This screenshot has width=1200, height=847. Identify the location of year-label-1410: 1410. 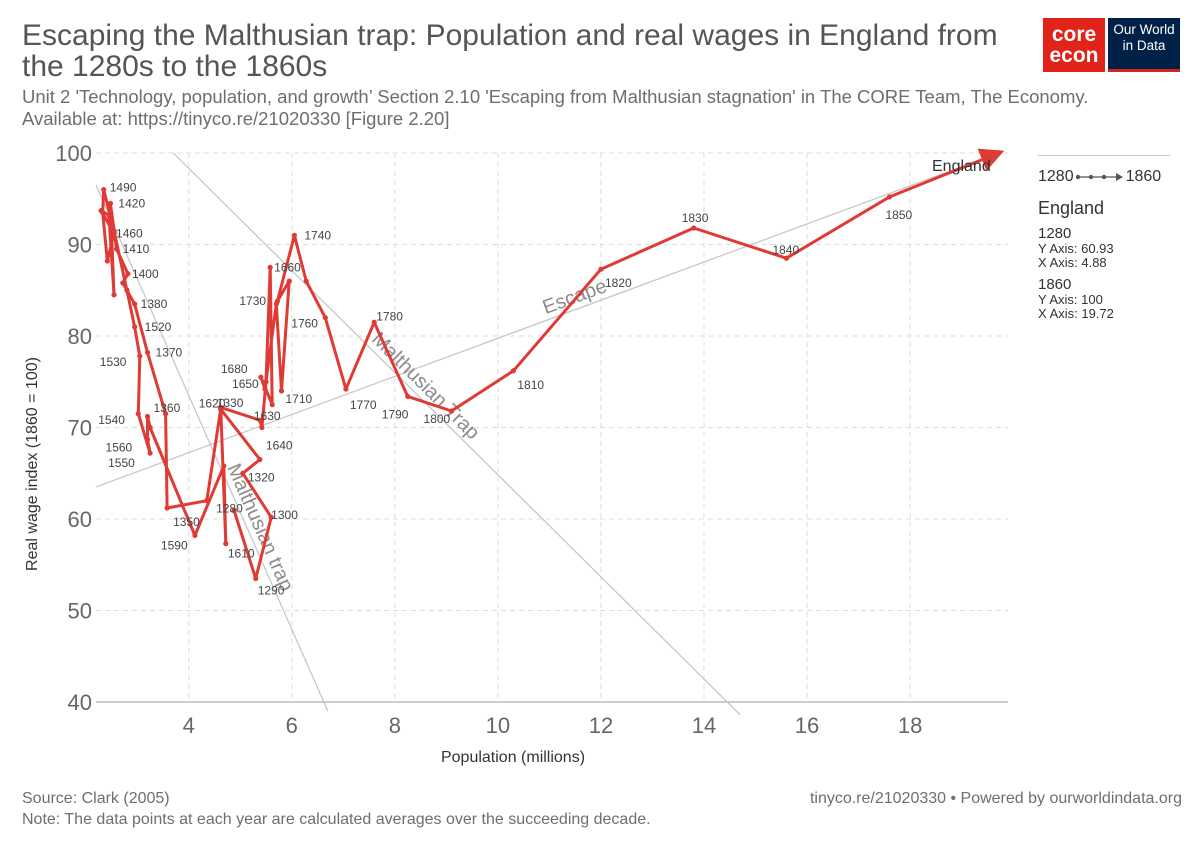
(136, 249).